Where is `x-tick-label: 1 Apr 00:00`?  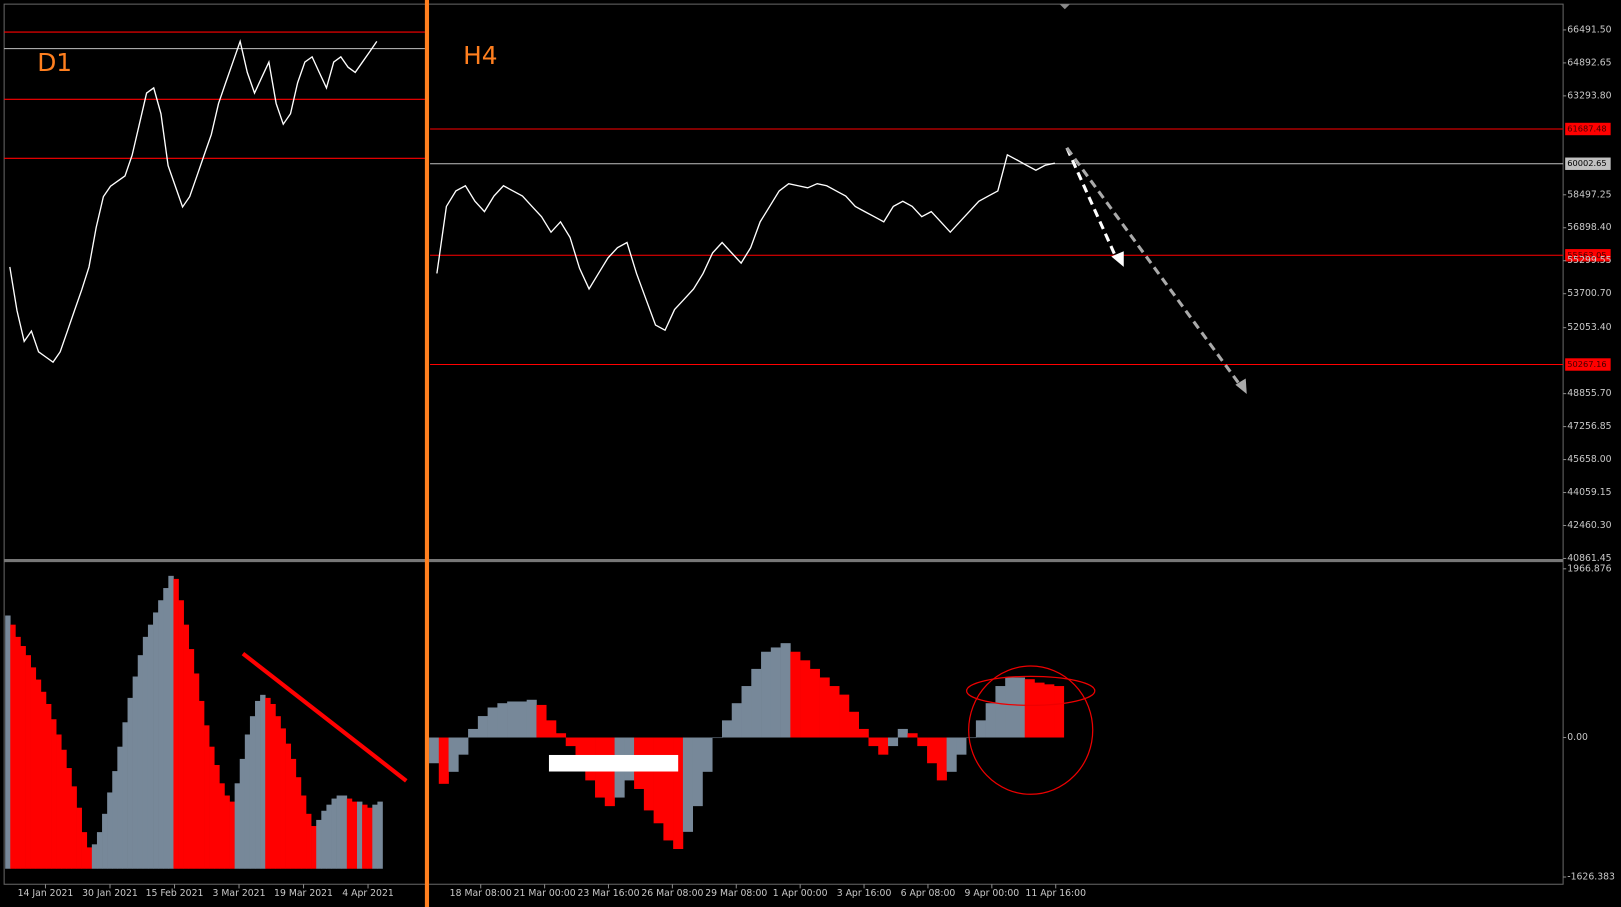
x-tick-label: 1 Apr 00:00 is located at coordinates (800, 893).